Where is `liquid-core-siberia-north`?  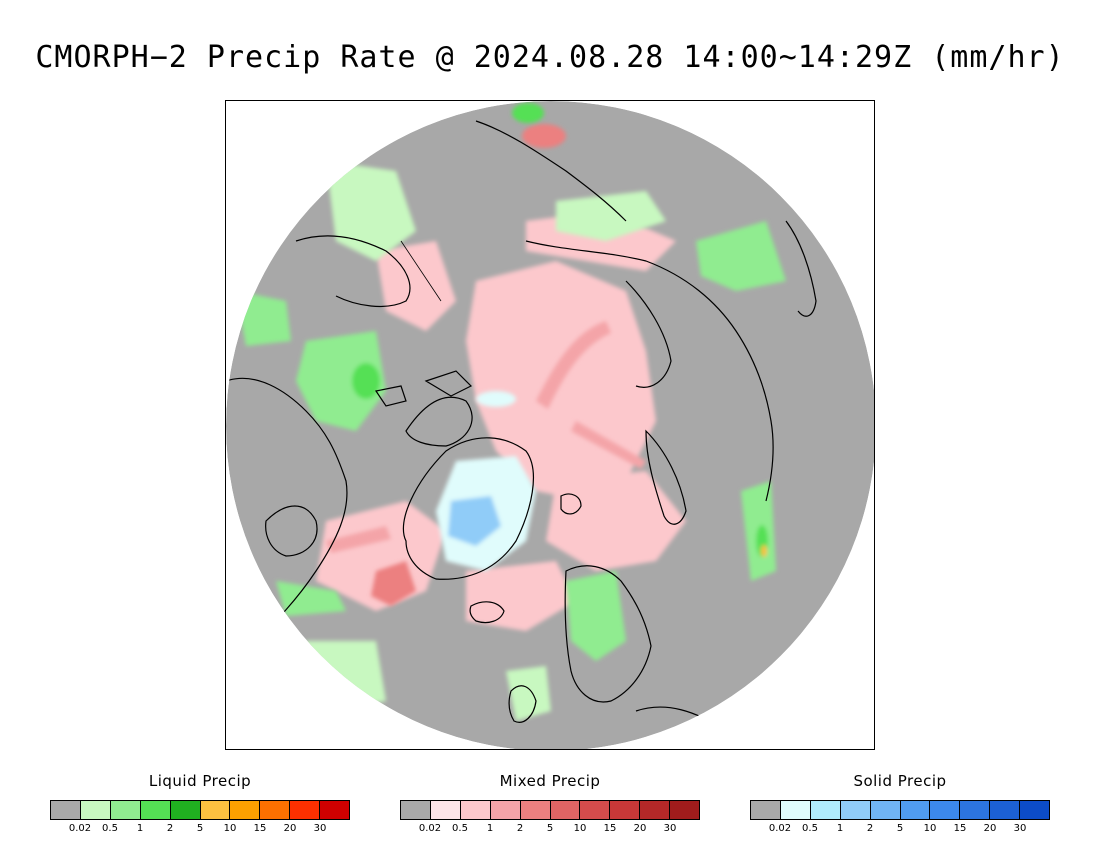
liquid-core-siberia-north is located at coordinates (528, 113).